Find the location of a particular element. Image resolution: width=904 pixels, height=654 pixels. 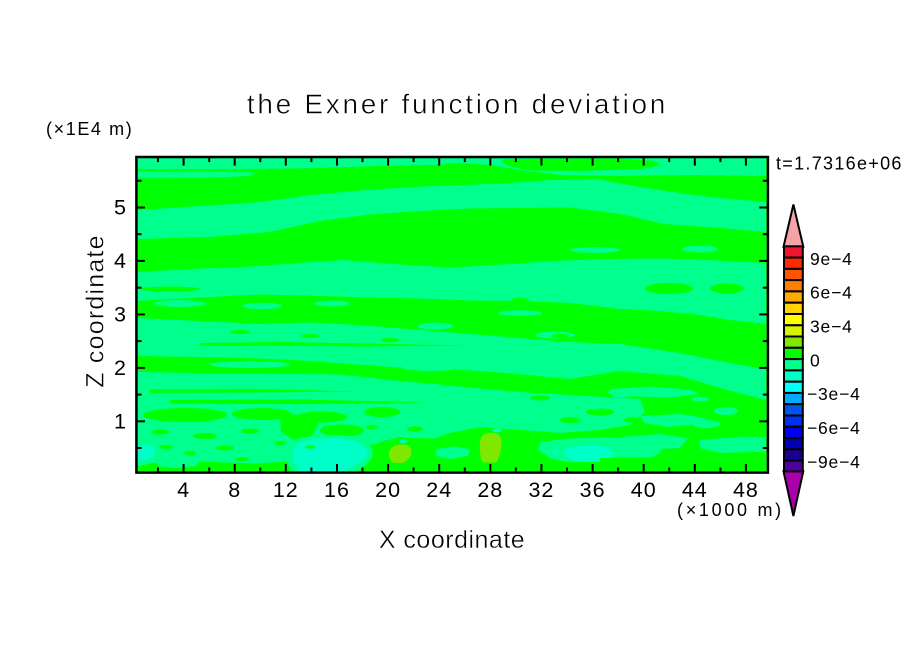

svg-text: (×1E4 m) is located at coordinates (89, 129).